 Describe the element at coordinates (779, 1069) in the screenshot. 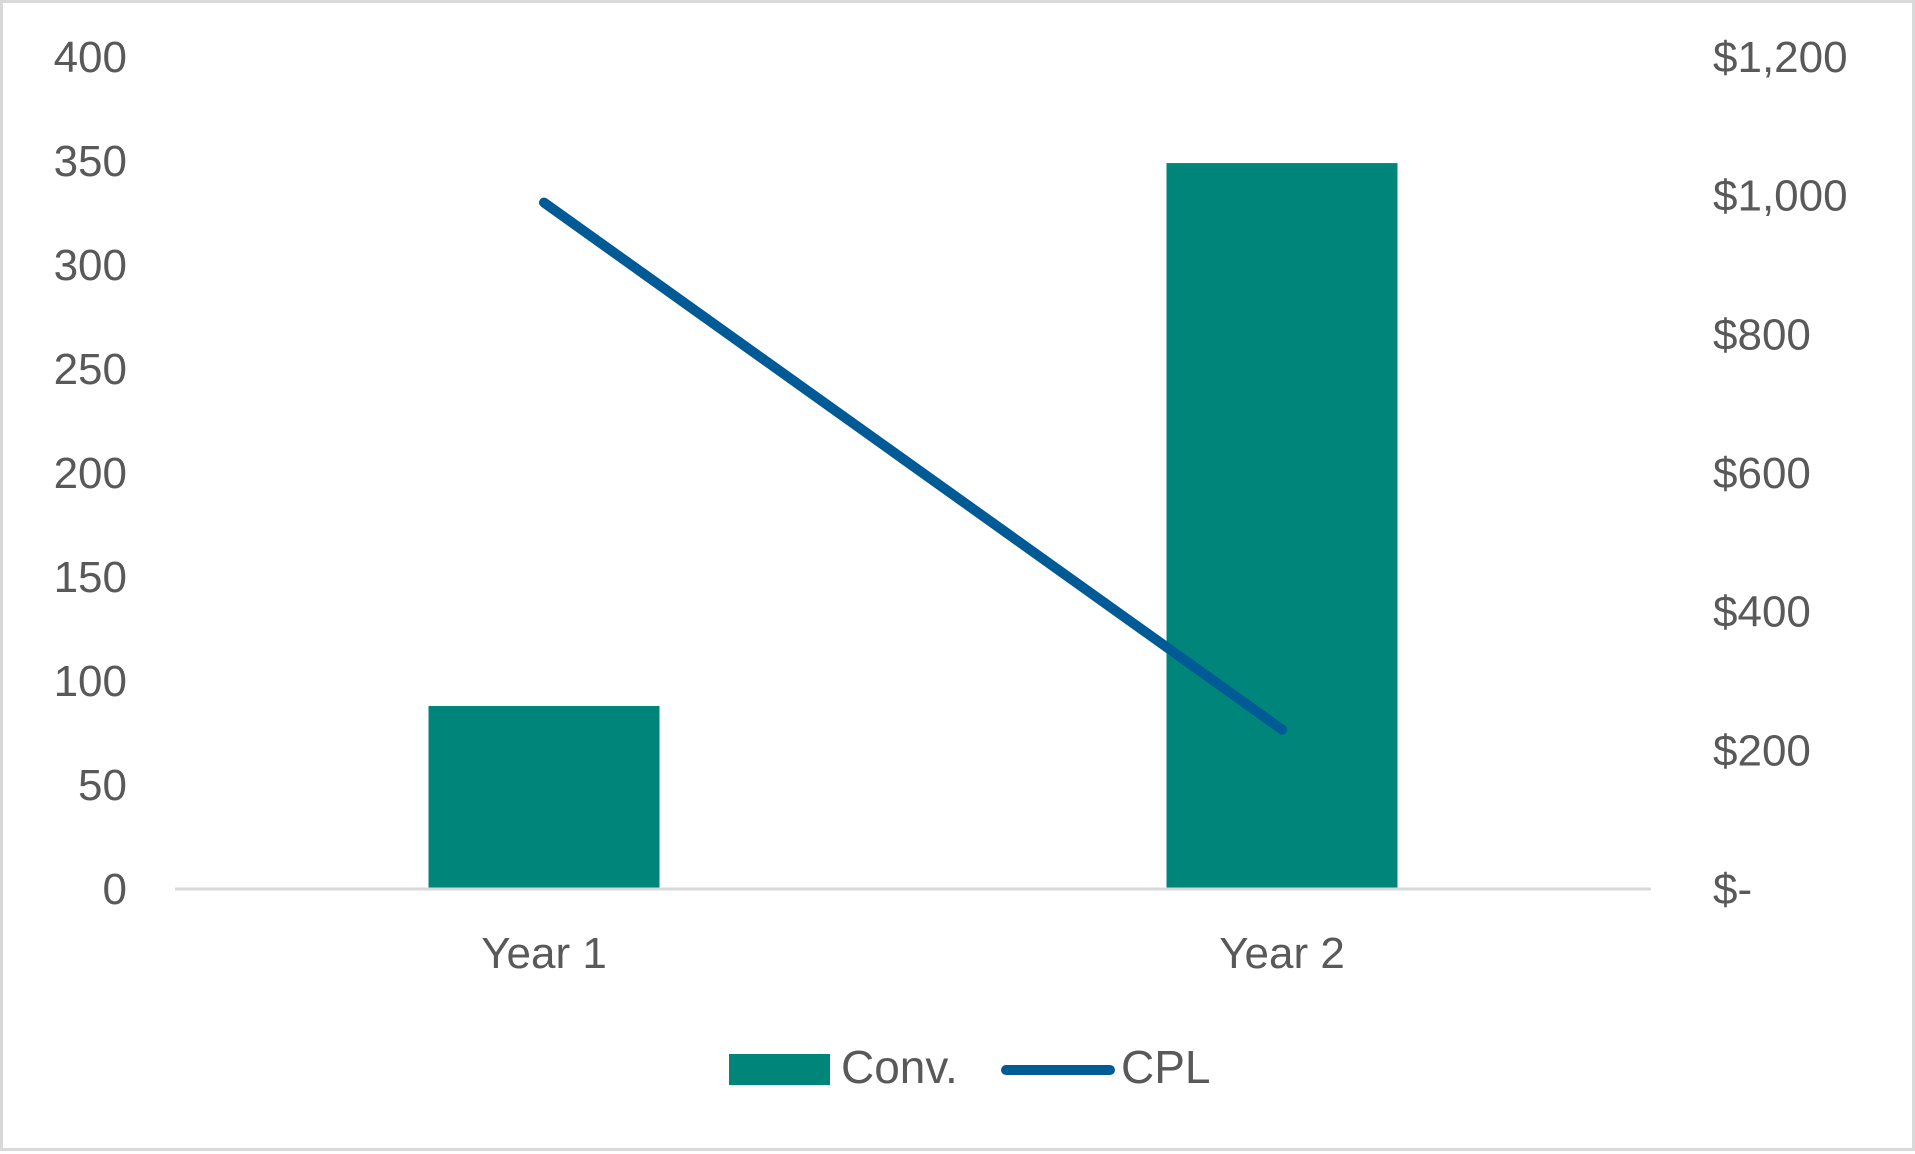

I see `legend-swatch-conv` at that location.